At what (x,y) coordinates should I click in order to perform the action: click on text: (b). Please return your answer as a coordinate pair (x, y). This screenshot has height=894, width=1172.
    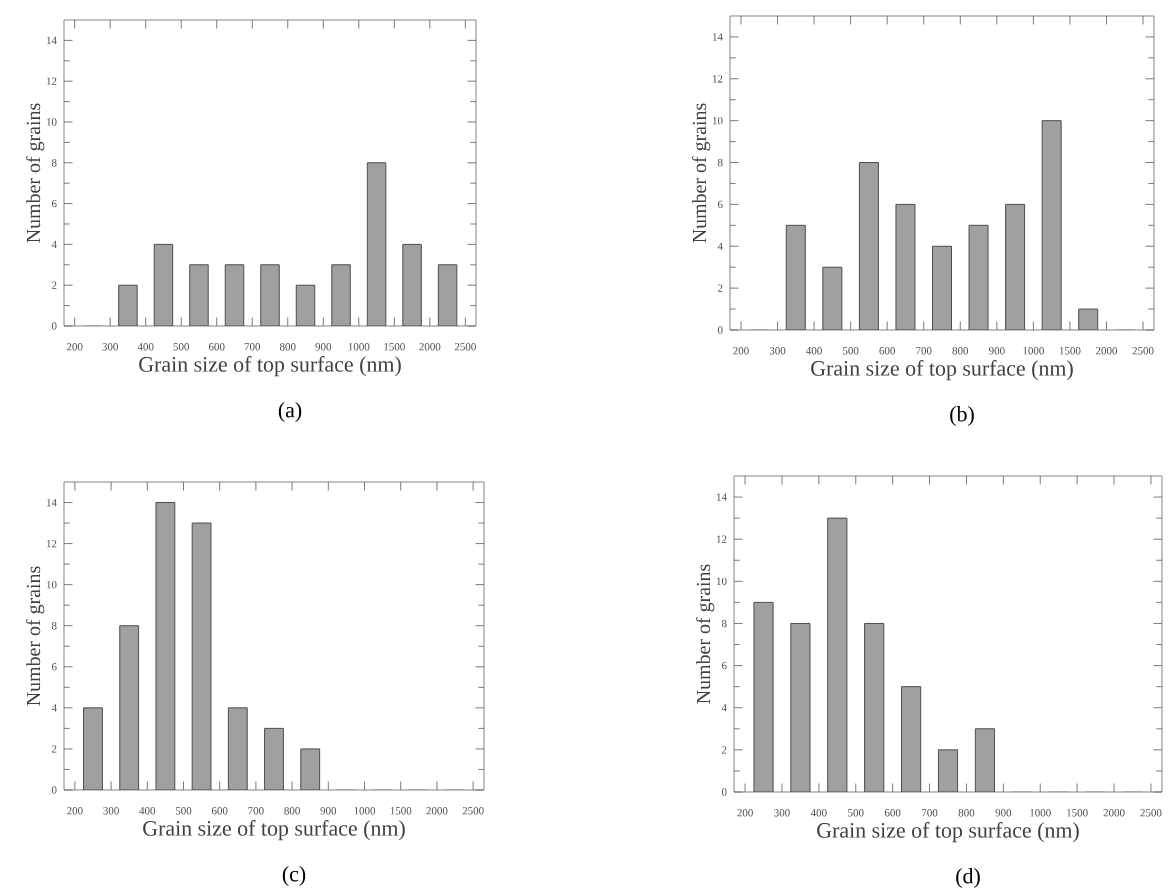
    Looking at the image, I should click on (962, 415).